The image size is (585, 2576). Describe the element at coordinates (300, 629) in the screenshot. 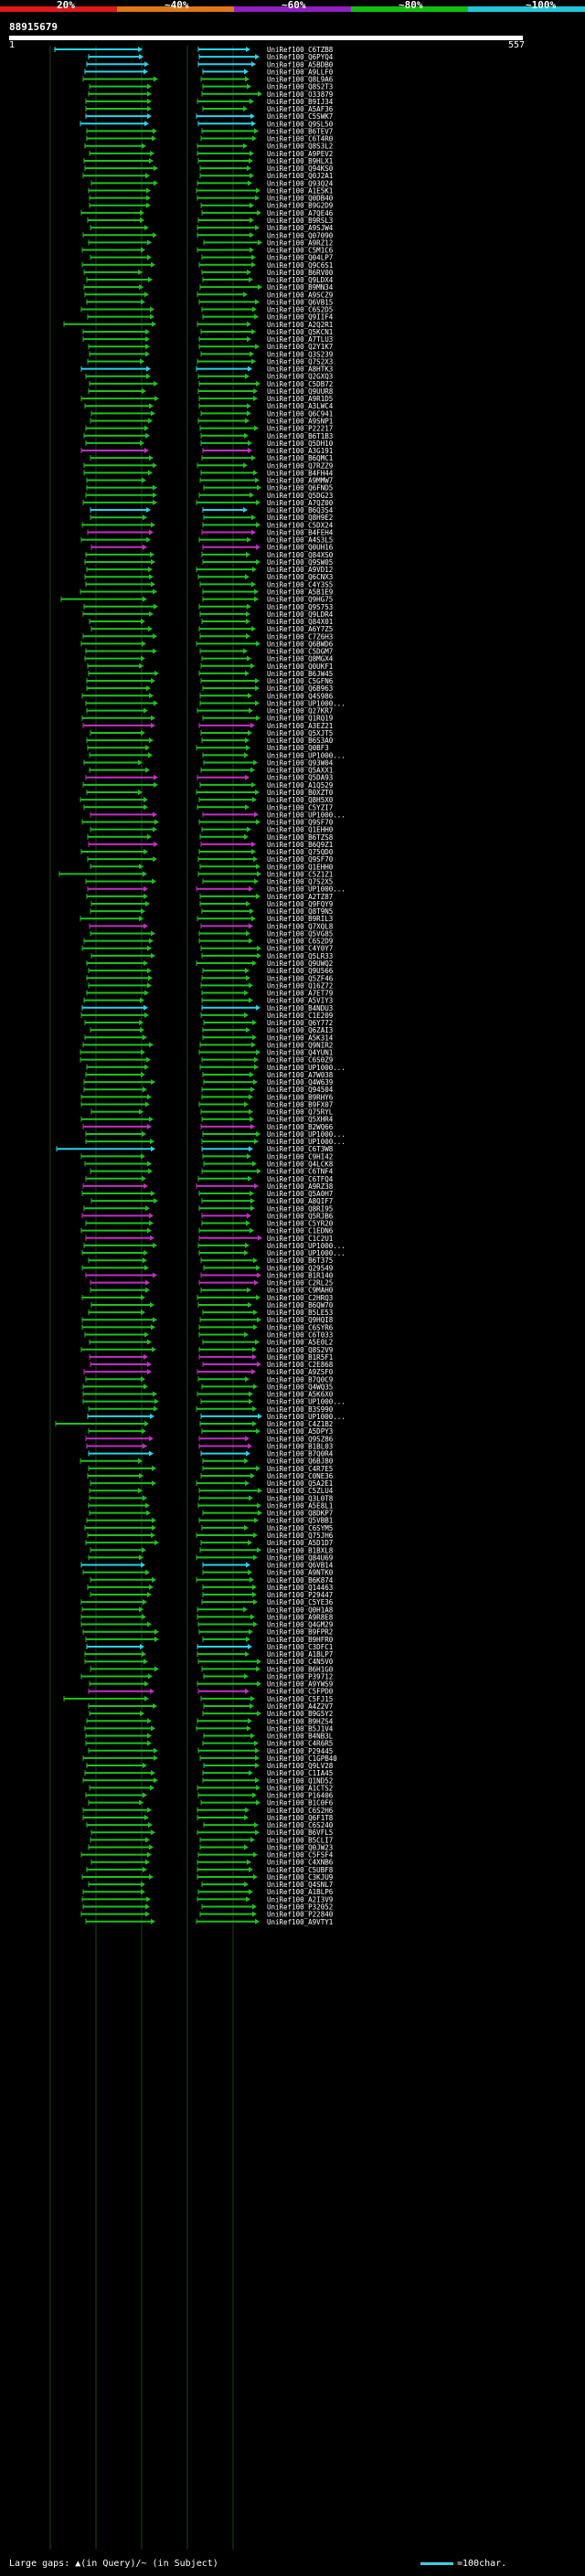

I see `hit-label: UniRef100_A6Y7Z5` at that location.